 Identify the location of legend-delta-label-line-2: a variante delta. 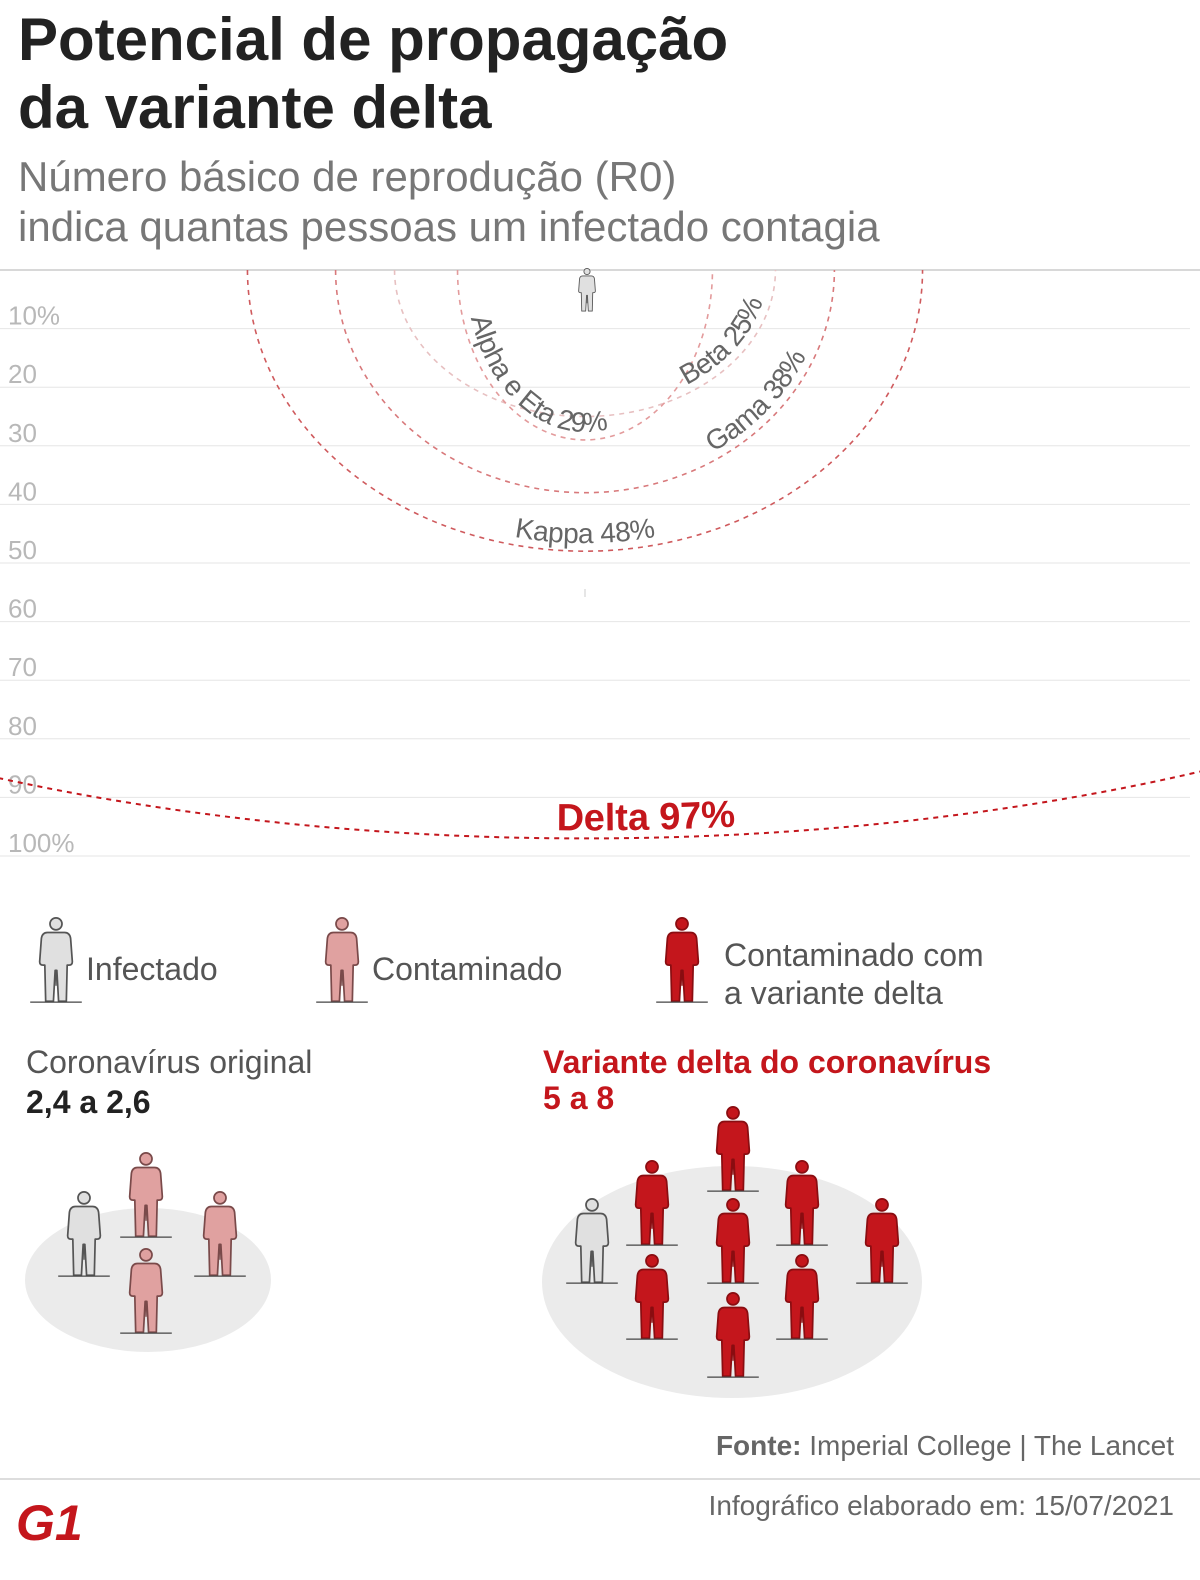
(833, 993).